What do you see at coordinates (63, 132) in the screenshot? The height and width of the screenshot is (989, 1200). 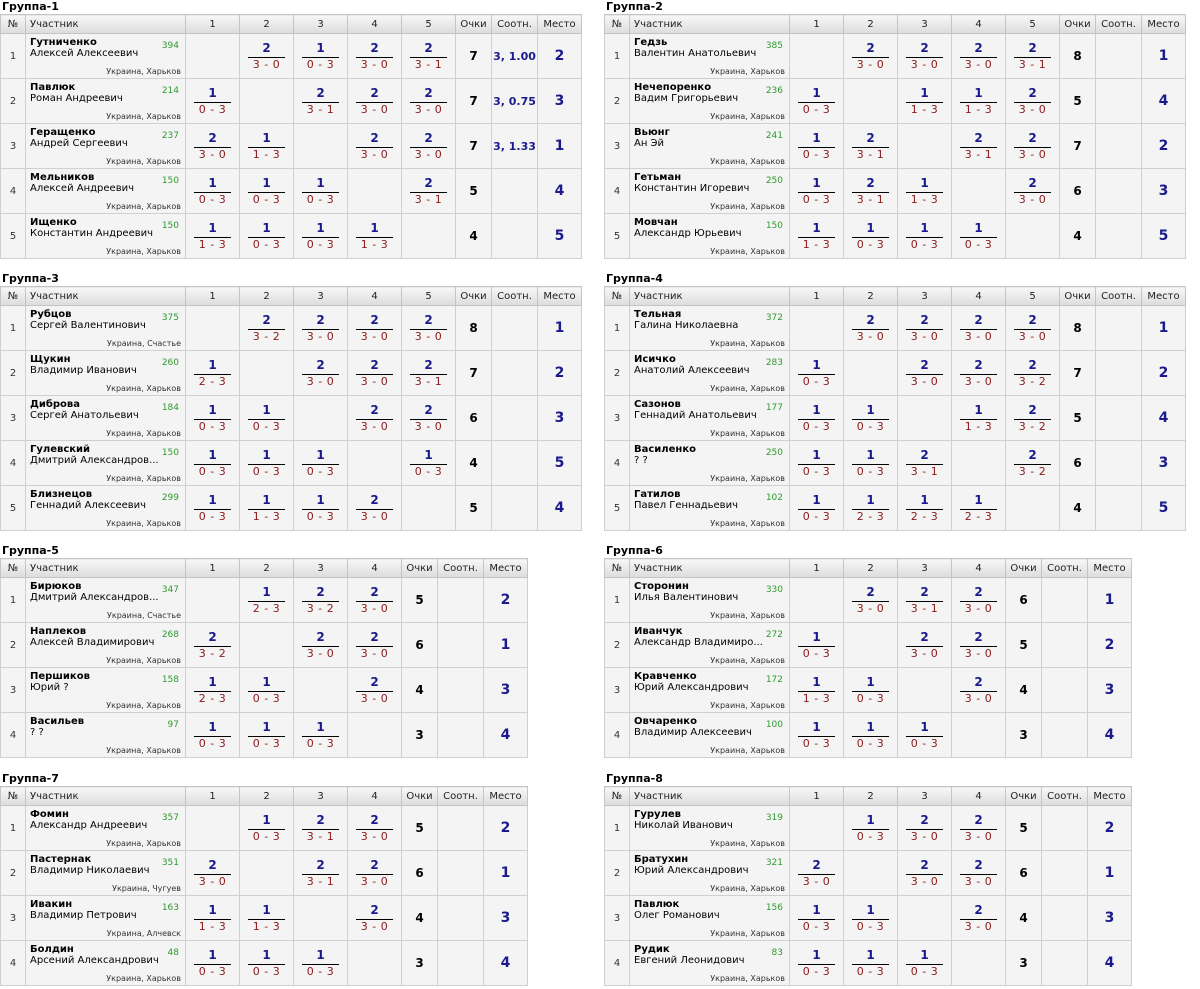 I see `player-surname: Геращенко` at bounding box center [63, 132].